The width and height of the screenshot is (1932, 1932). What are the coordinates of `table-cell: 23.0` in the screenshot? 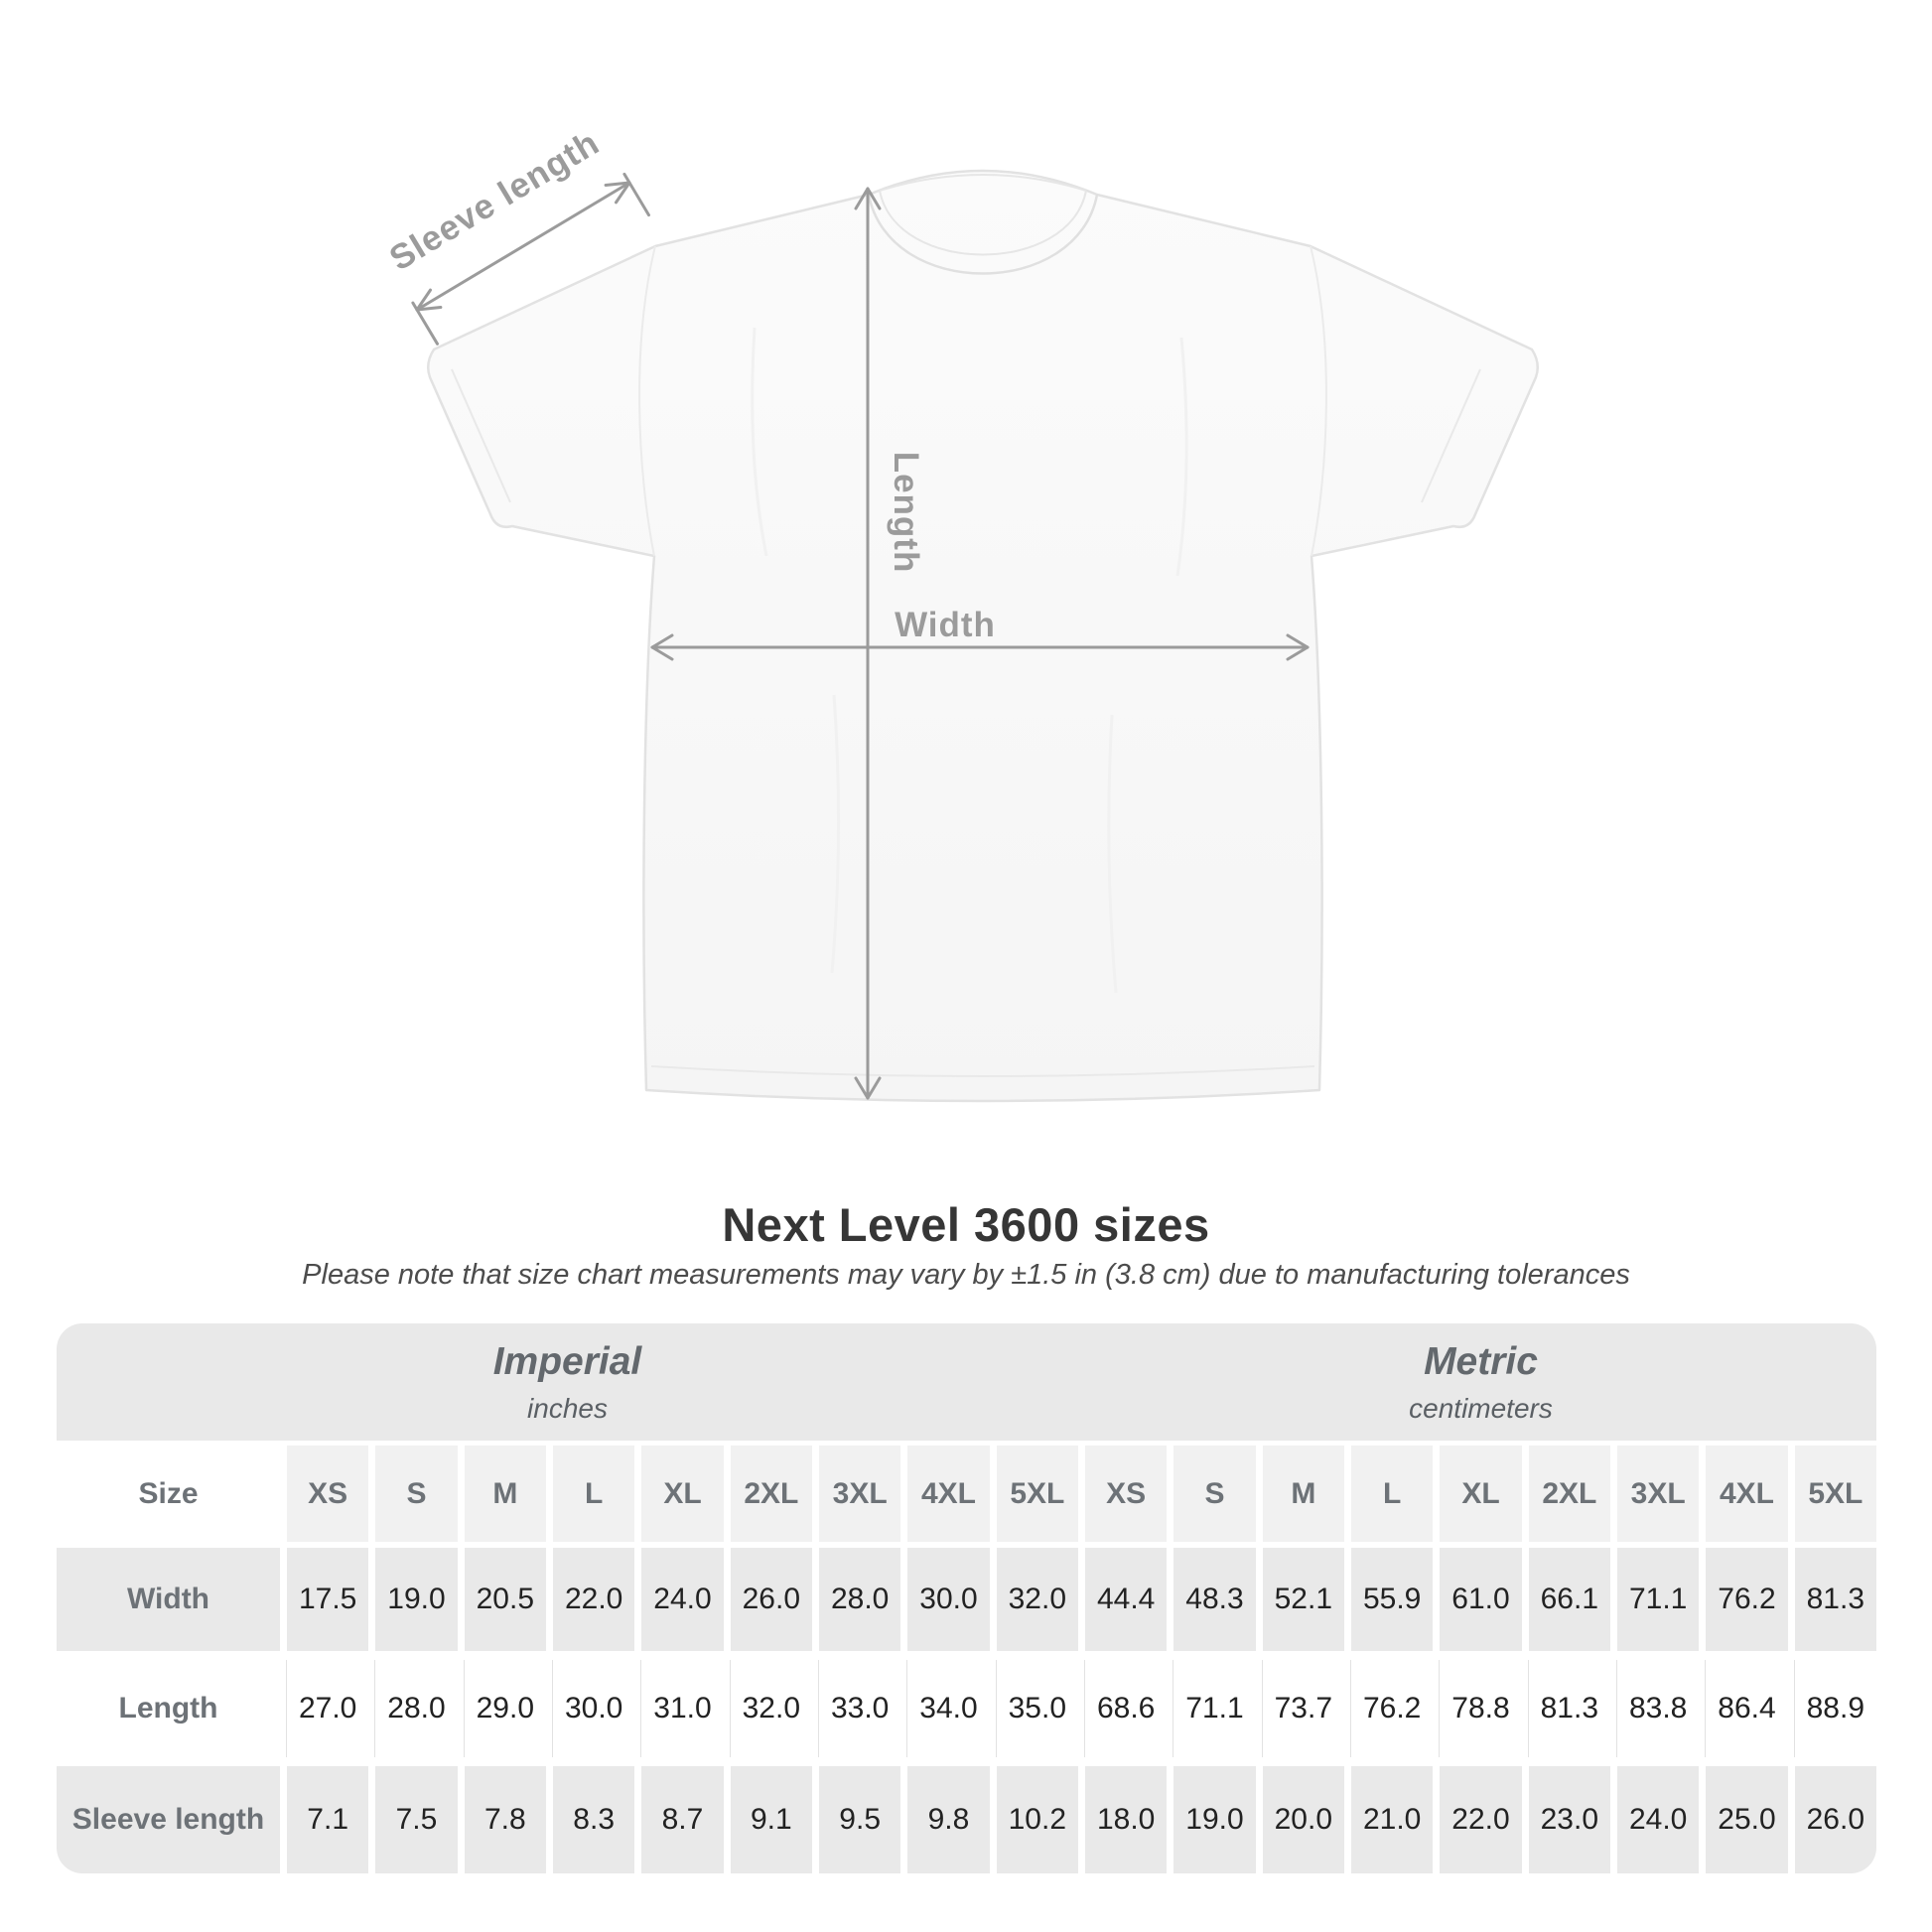 It's located at (1569, 1820).